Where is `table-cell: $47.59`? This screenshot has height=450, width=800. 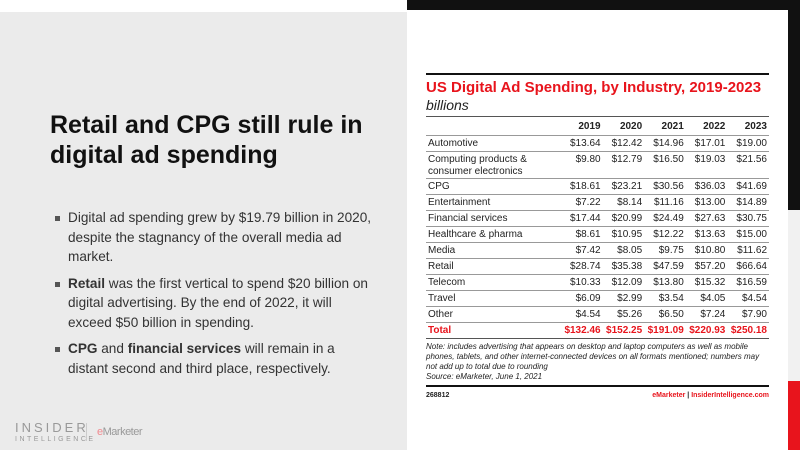
table-cell: $47.59 is located at coordinates (665, 266).